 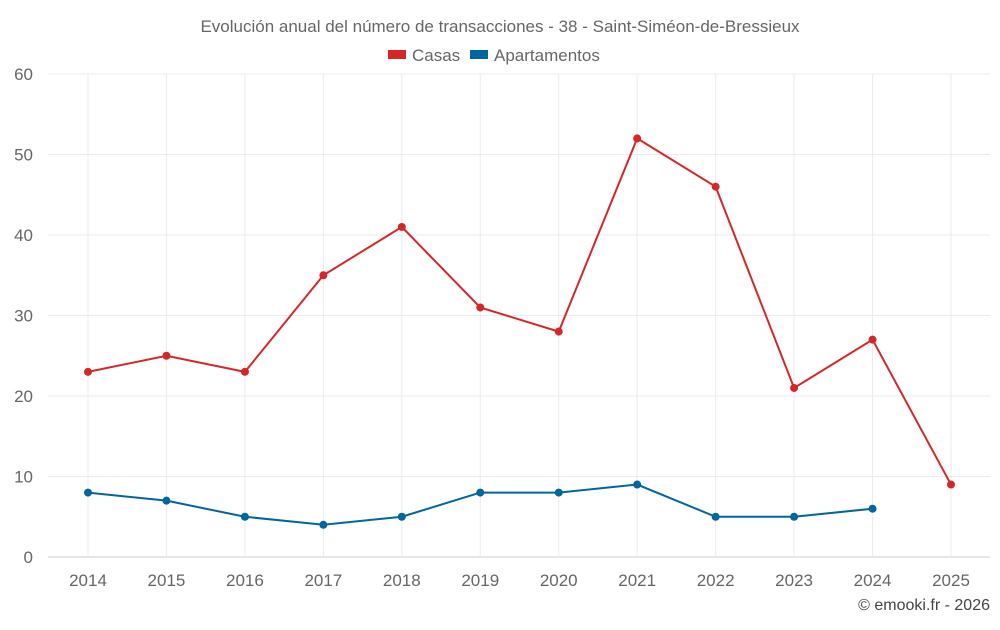 What do you see at coordinates (436, 55) in the screenshot?
I see `legend-label: Casas` at bounding box center [436, 55].